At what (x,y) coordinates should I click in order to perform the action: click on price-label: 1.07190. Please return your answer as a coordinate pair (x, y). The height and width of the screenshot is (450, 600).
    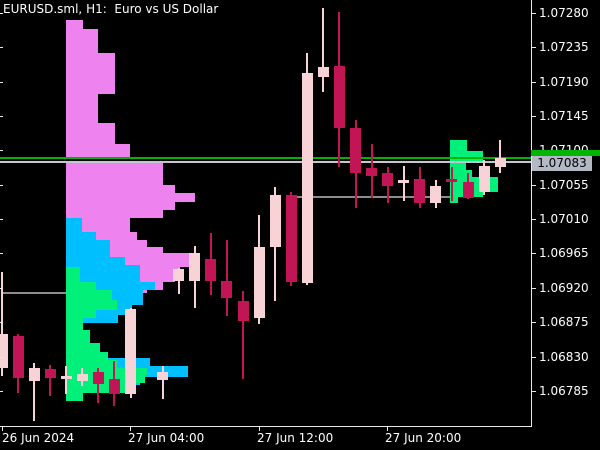
    Looking at the image, I should click on (564, 82).